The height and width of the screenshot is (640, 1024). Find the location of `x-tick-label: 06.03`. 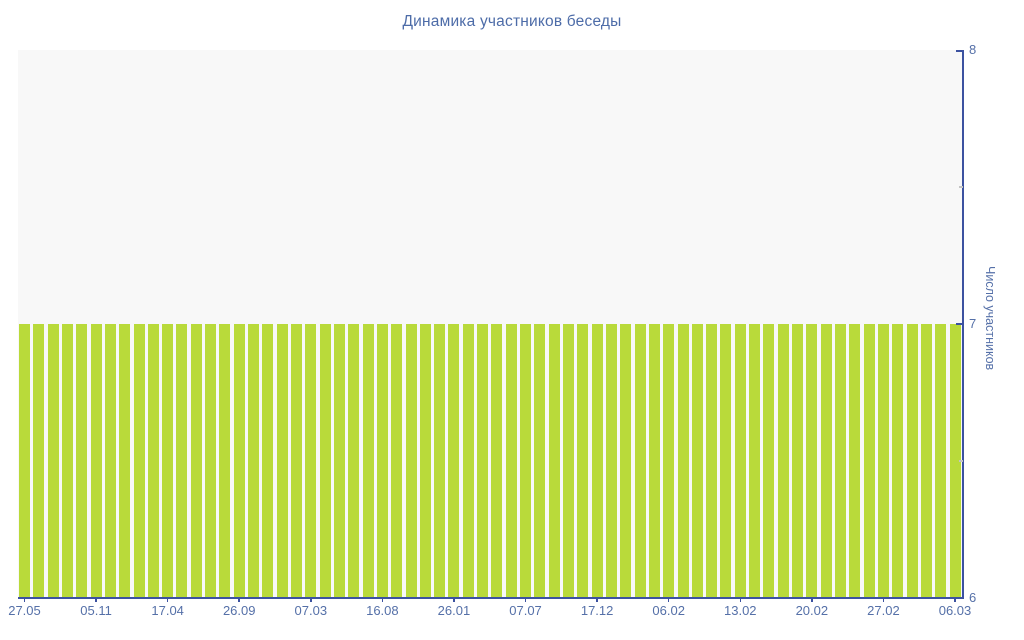

x-tick-label: 06.03 is located at coordinates (955, 610).